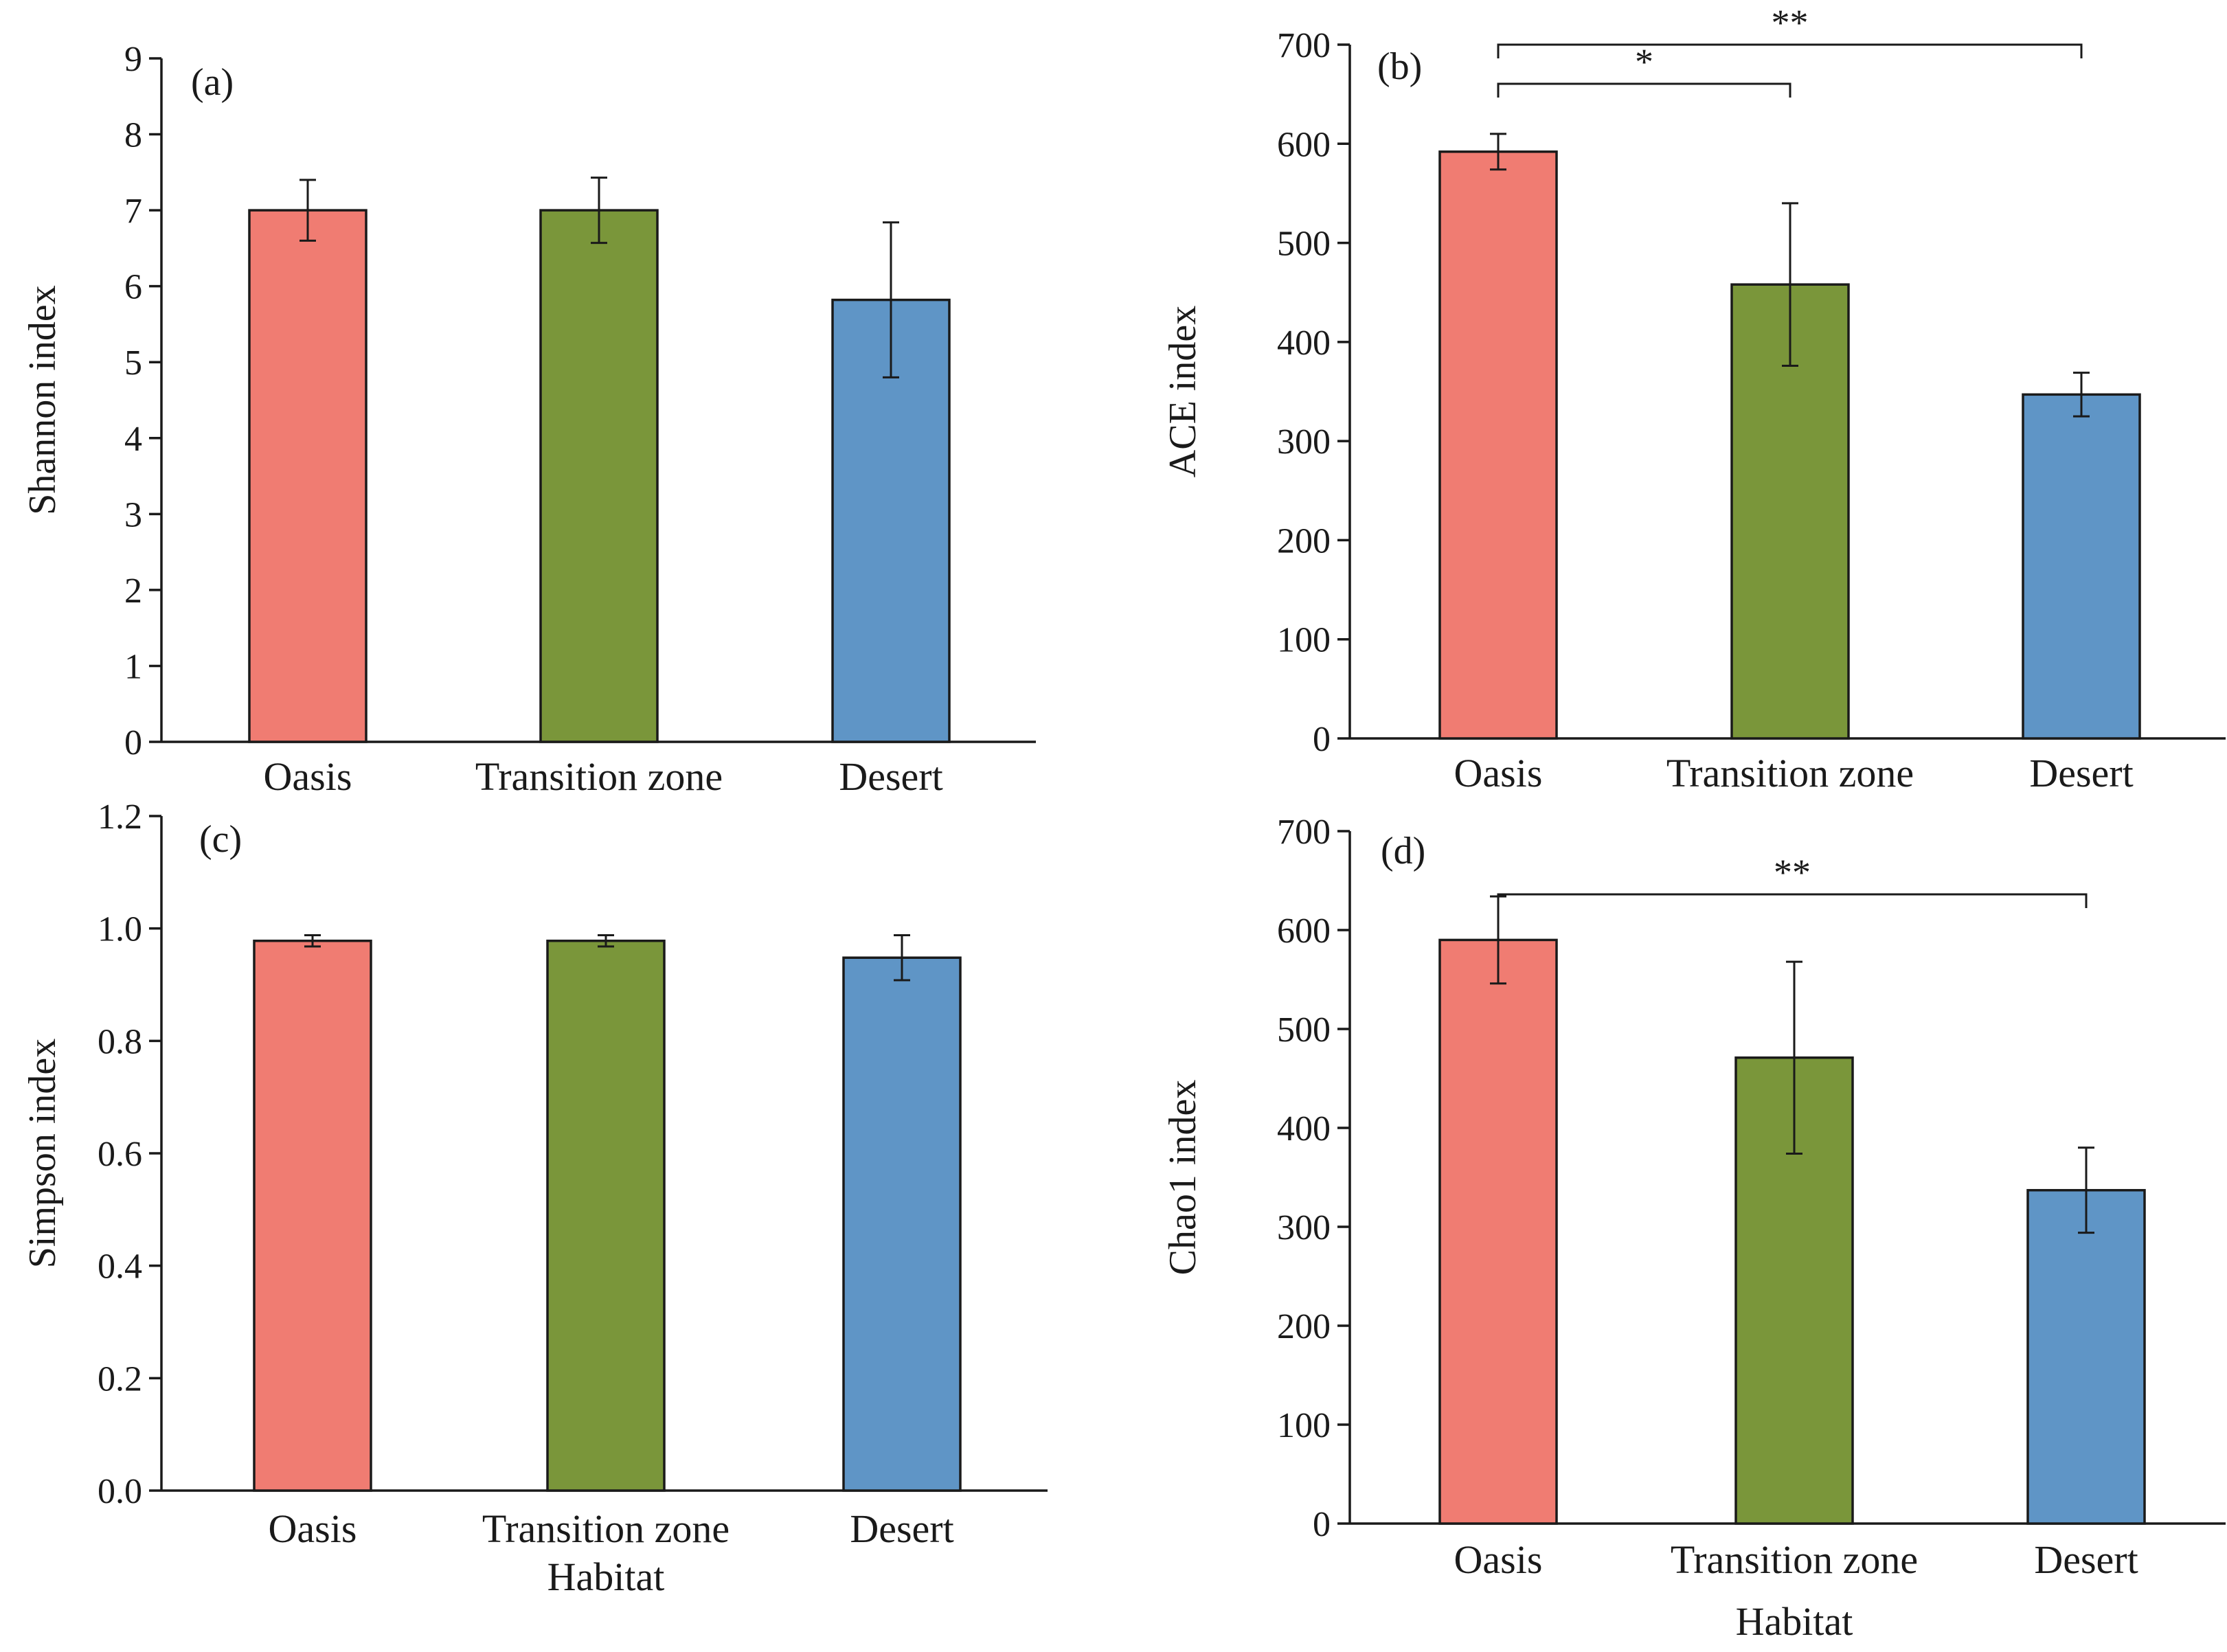 This screenshot has height=1652, width=2227. What do you see at coordinates (1183, 391) in the screenshot?
I see `y-axis-label: ACE index` at bounding box center [1183, 391].